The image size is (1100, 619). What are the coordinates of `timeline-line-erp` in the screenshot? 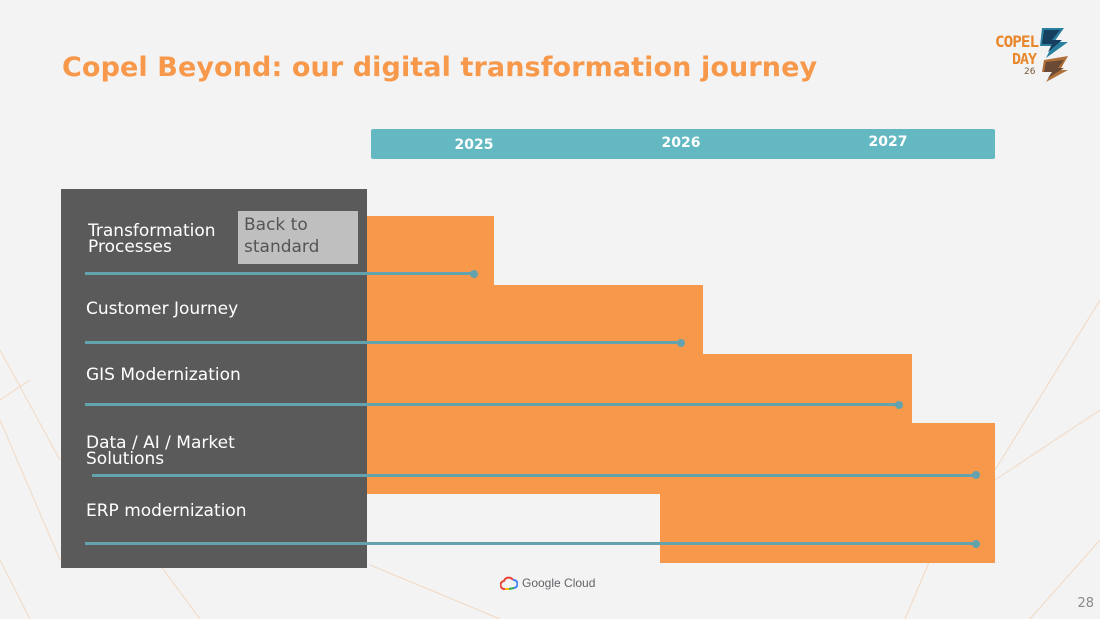 It's located at (530, 543).